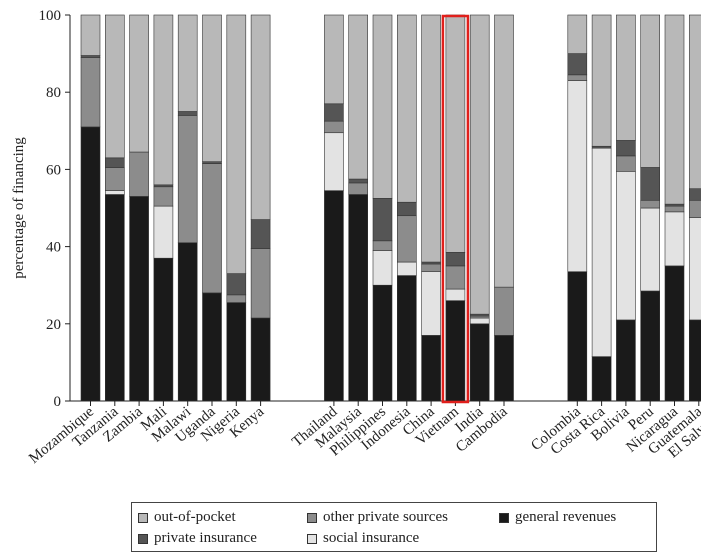  What do you see at coordinates (557, 517) in the screenshot?
I see `legend-item-general-revenues: general revenues` at bounding box center [557, 517].